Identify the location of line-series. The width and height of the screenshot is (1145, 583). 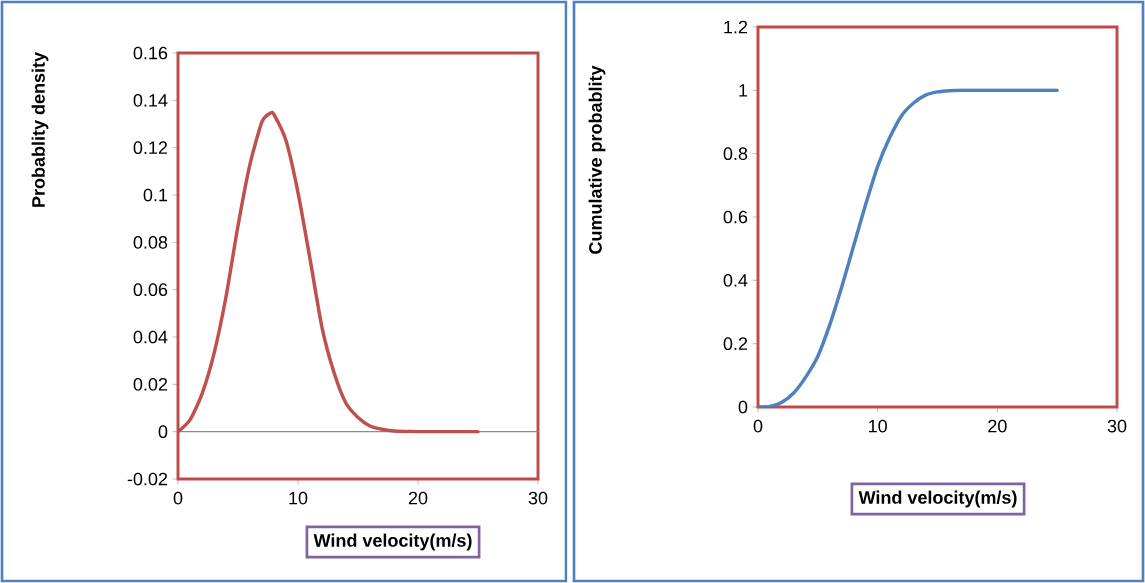
(908, 247).